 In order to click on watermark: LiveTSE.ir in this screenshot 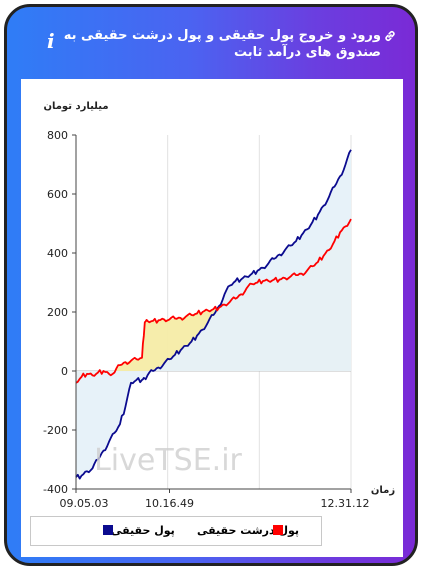, I will do `click(168, 460)`.